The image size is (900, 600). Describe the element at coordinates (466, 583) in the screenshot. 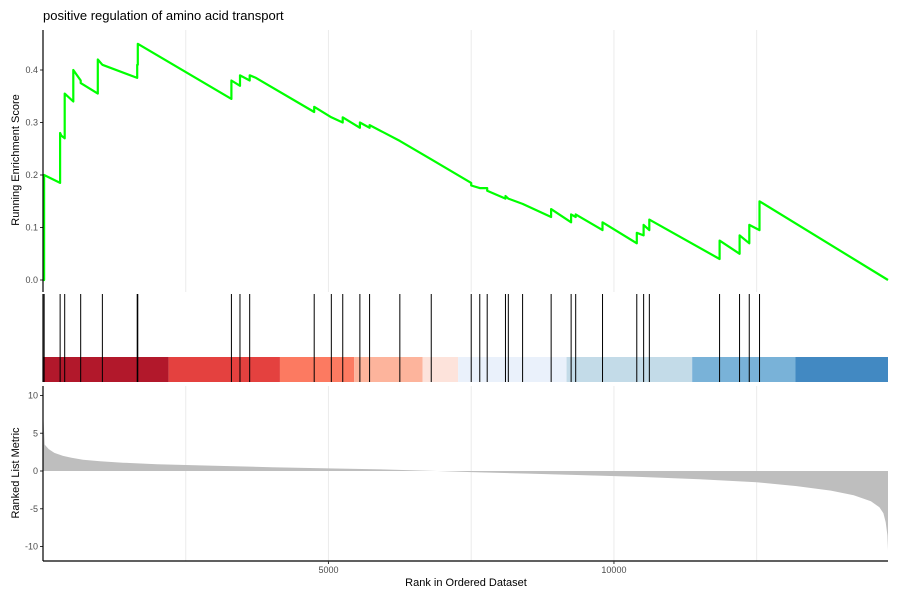

I see `x-axis-title: Rank in Ordered Dataset` at that location.